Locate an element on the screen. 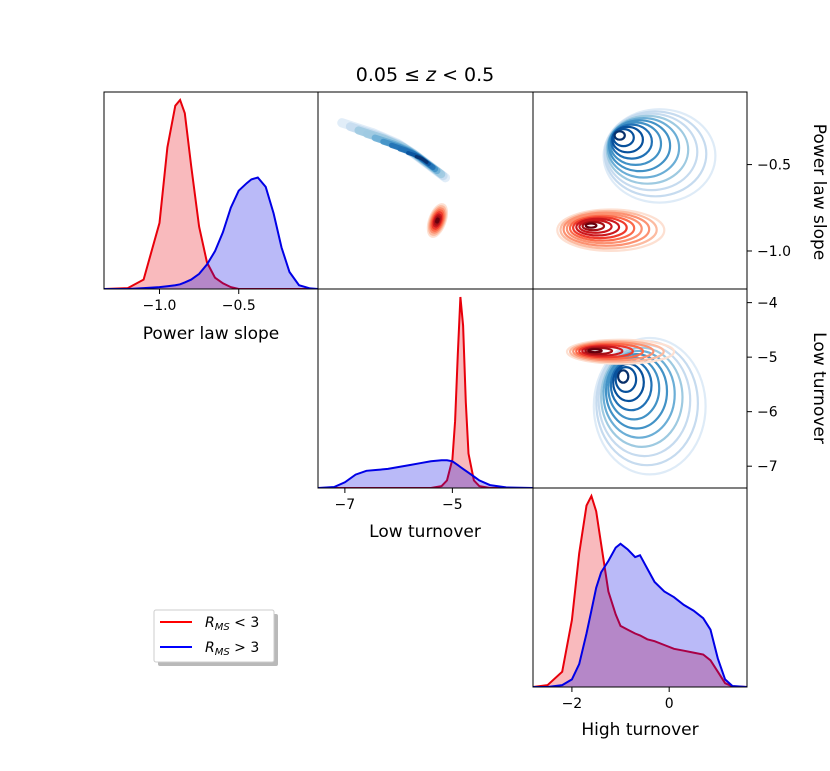 The width and height of the screenshot is (830, 771). panel-low-turnover-vs-slope is located at coordinates (394, 178).